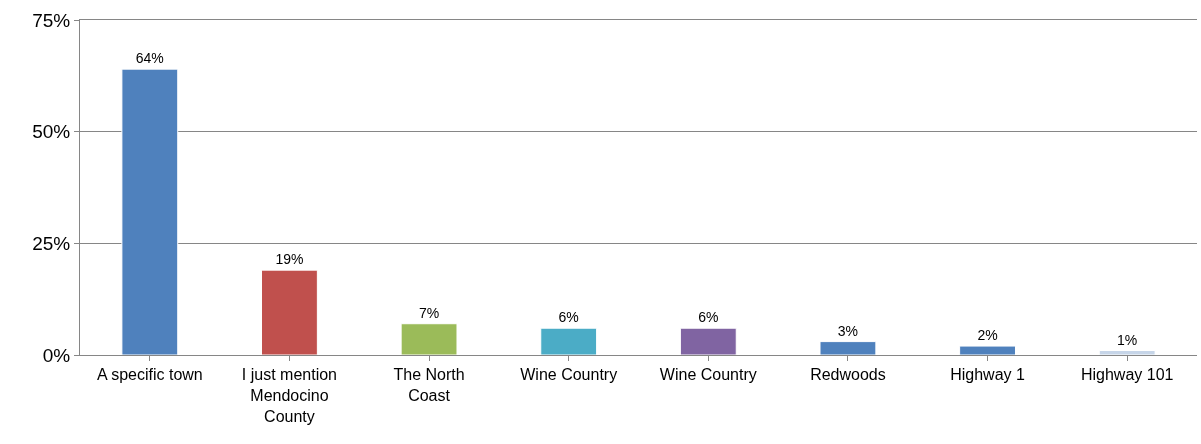  What do you see at coordinates (51, 20) in the screenshot?
I see `y-tick-label: 75%` at bounding box center [51, 20].